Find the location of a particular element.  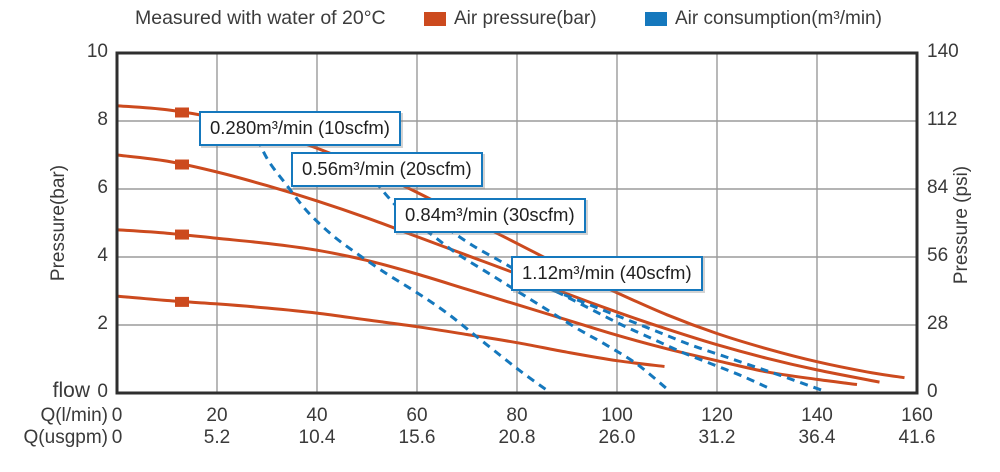

legend-item-air-pressure: Air pressure(bar) is located at coordinates (510, 19).